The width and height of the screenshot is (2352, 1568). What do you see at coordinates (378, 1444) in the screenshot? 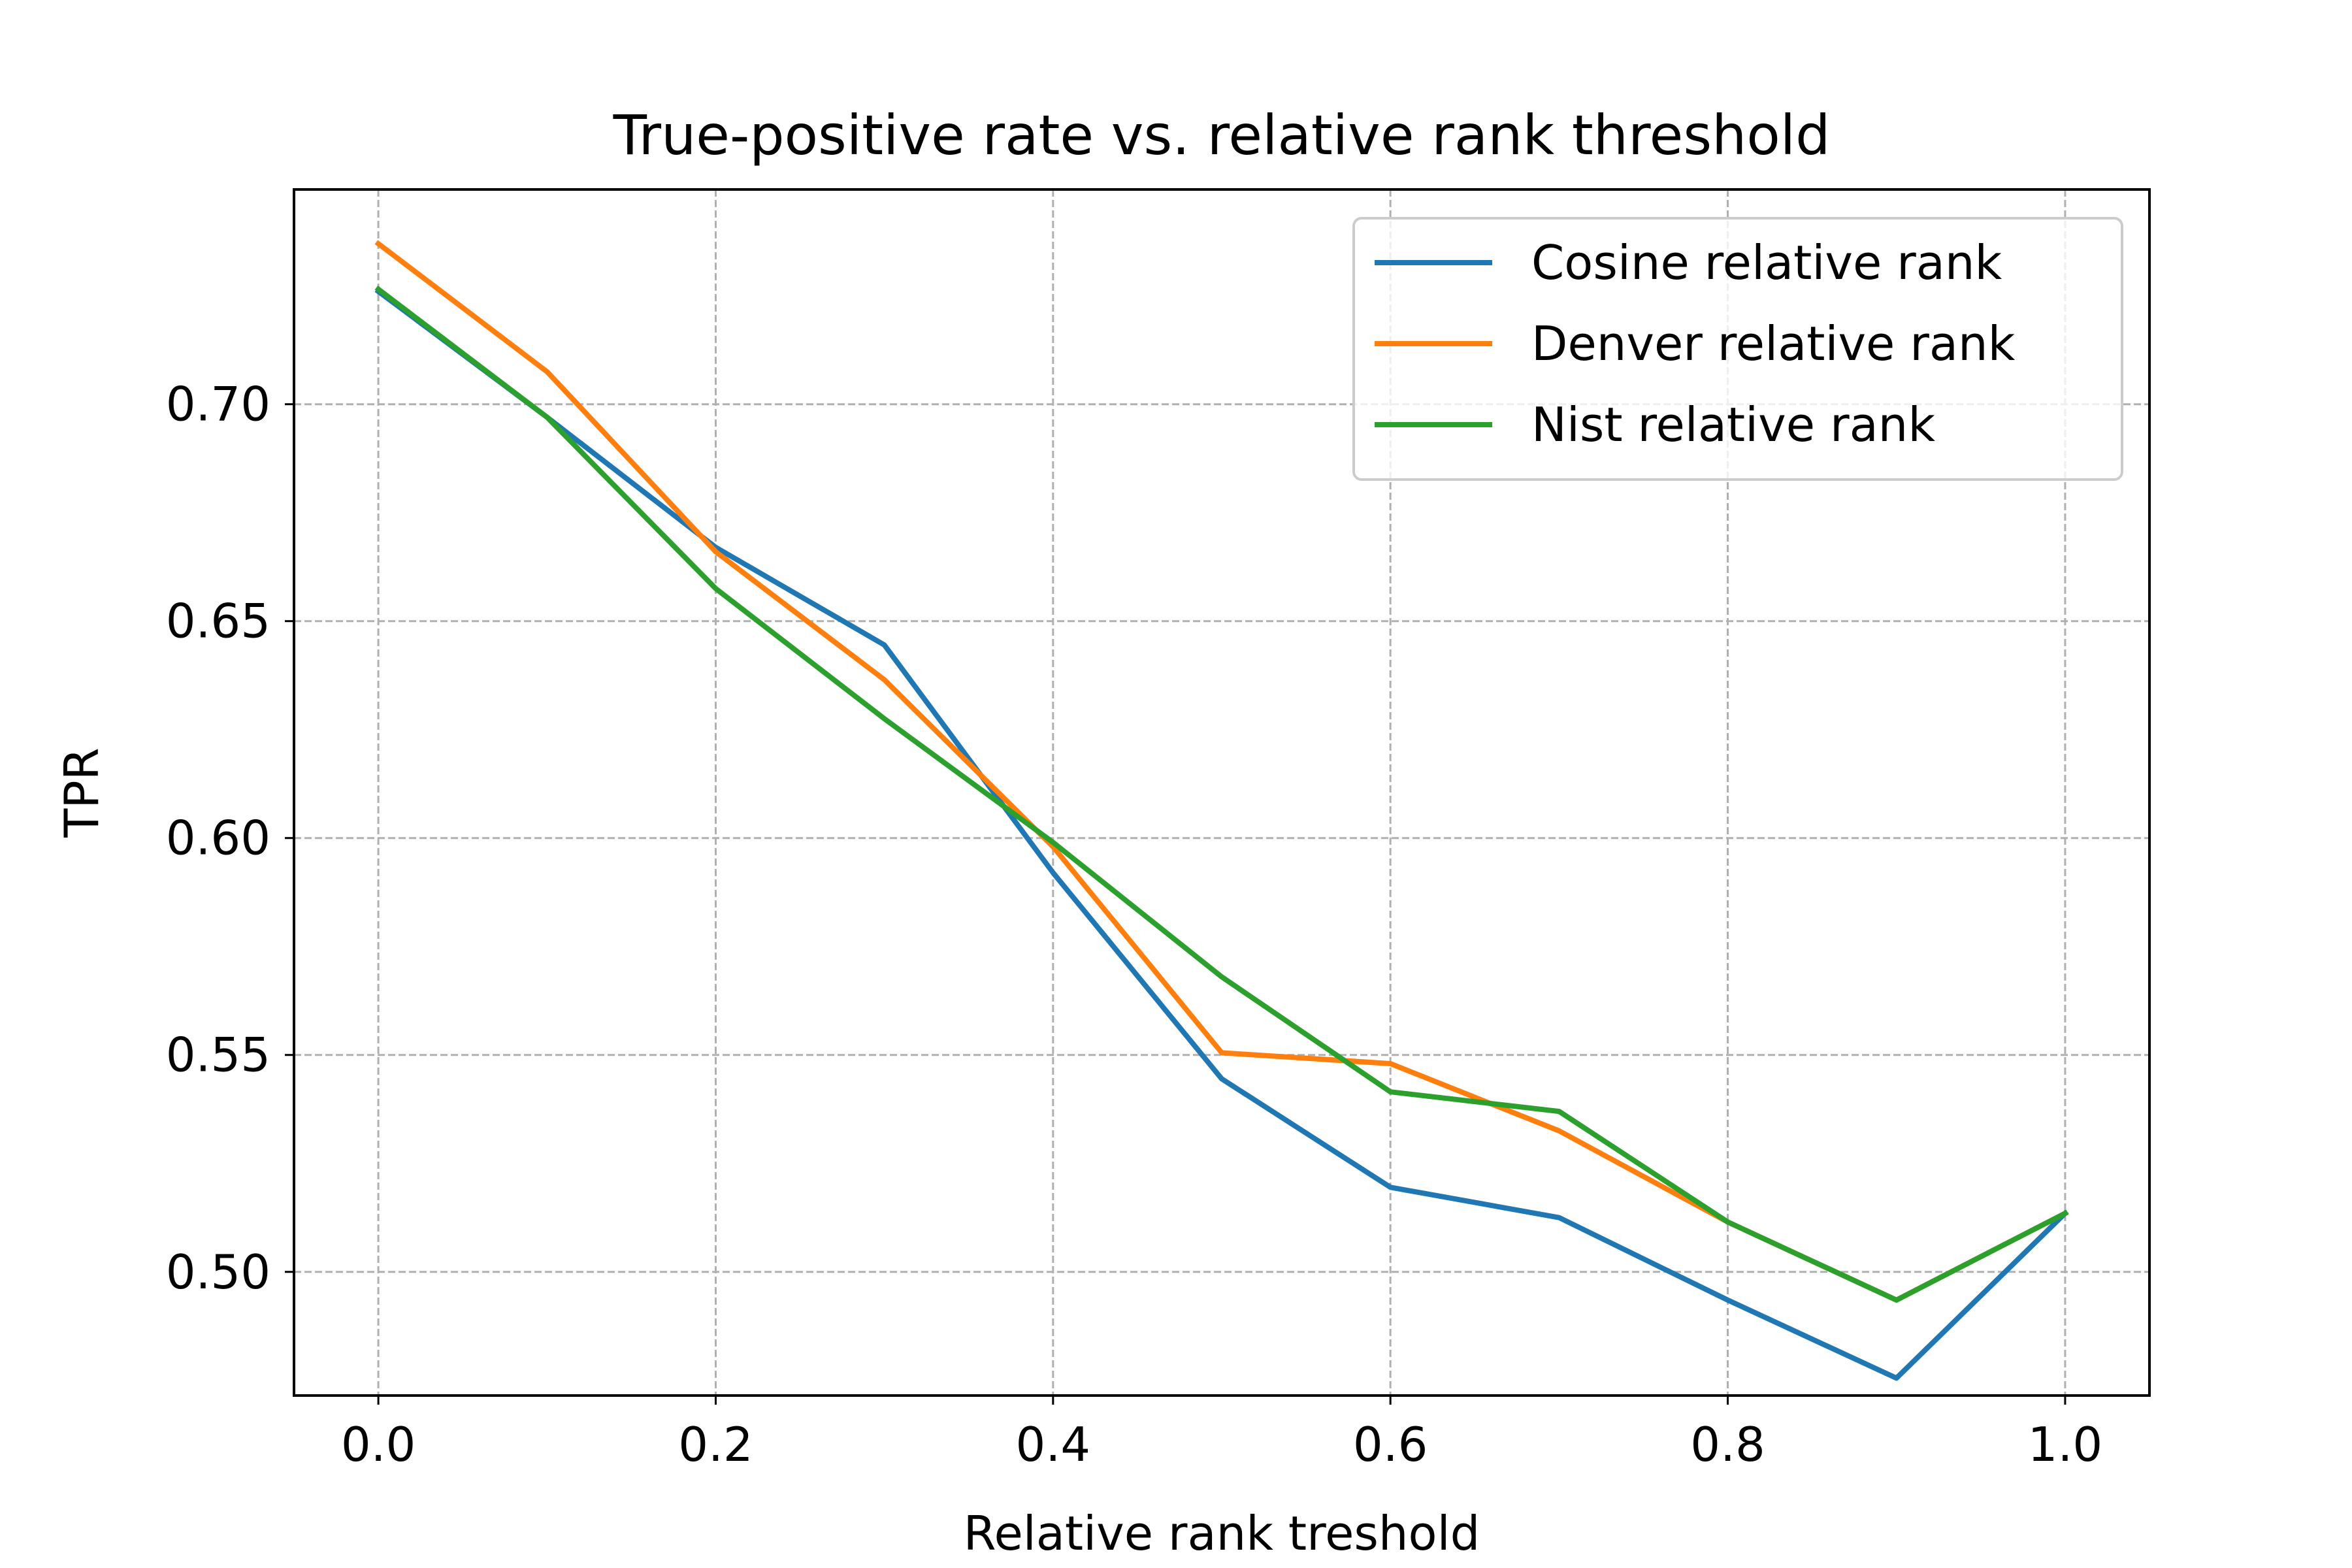
I see `x-tick-label: 0.0` at bounding box center [378, 1444].